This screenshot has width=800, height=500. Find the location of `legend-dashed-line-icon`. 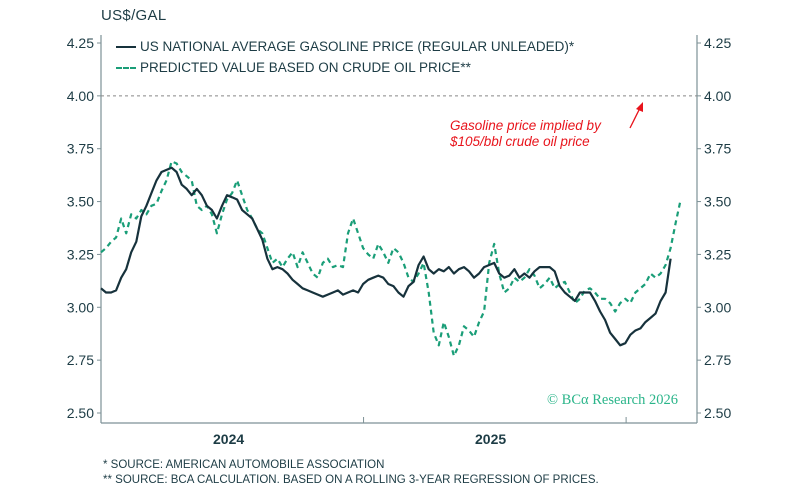

legend-dashed-line-icon is located at coordinates (126, 67).